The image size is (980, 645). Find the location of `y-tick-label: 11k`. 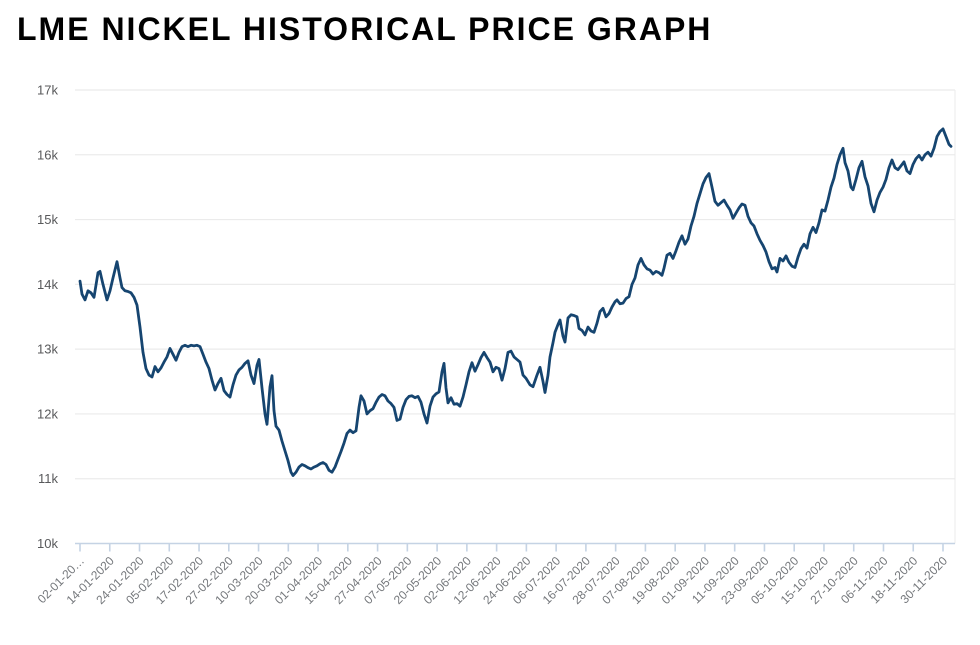

y-tick-label: 11k is located at coordinates (48, 478).